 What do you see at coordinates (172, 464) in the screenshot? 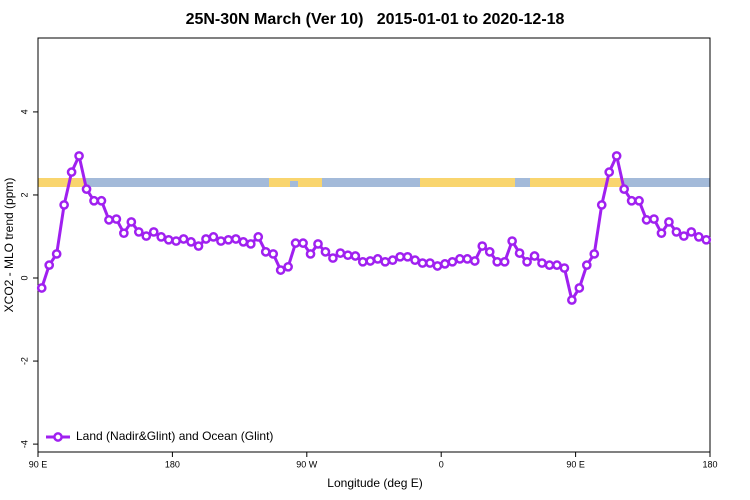
I see `x-tick-label: 180` at bounding box center [172, 464].